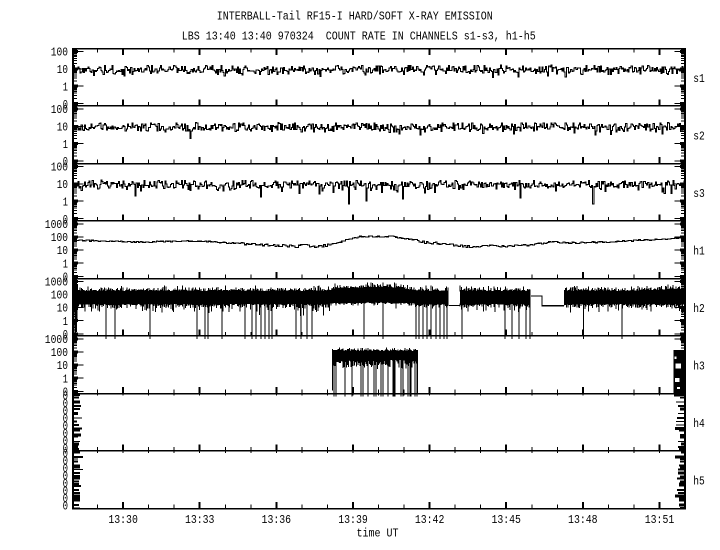 The height and width of the screenshot is (550, 720). Describe the element at coordinates (378, 533) in the screenshot. I see `svg-text: time UT` at that location.